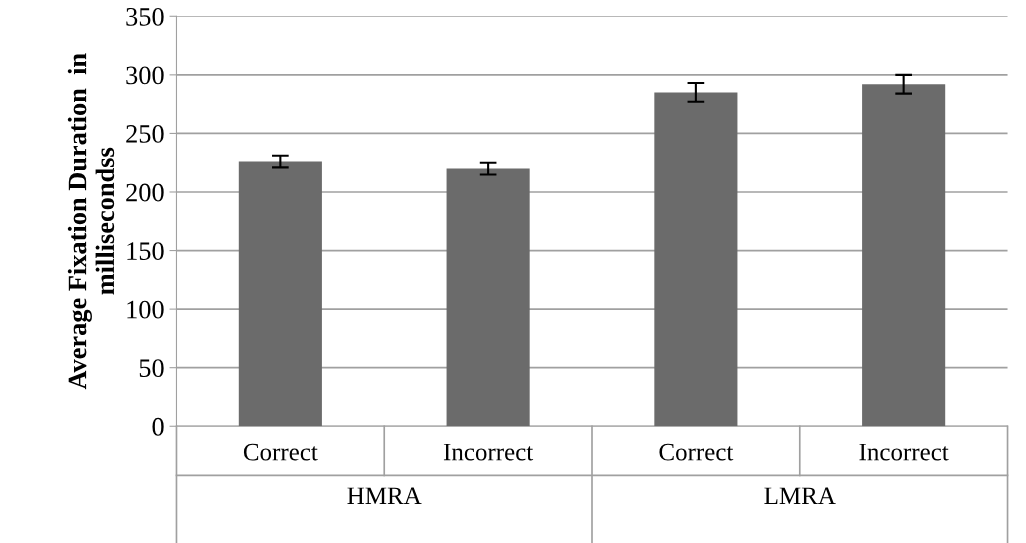  What do you see at coordinates (158, 426) in the screenshot?
I see `y-tick-label: 0` at bounding box center [158, 426].